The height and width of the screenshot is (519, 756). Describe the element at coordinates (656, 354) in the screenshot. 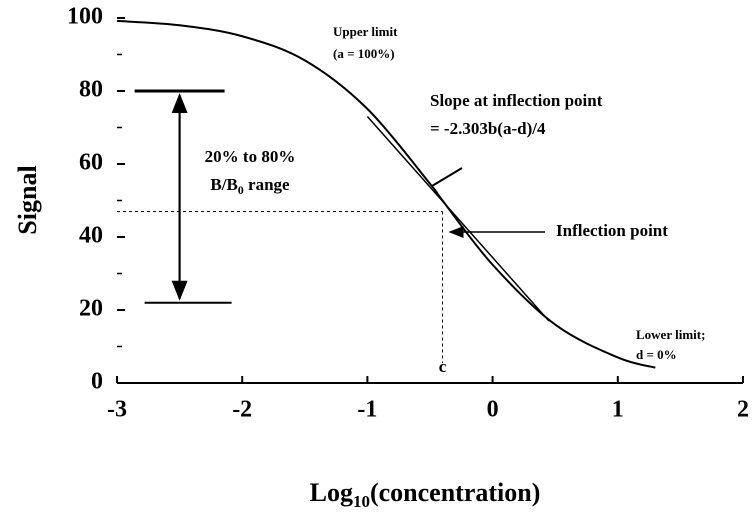

I see `annotation: d = 0%` at that location.